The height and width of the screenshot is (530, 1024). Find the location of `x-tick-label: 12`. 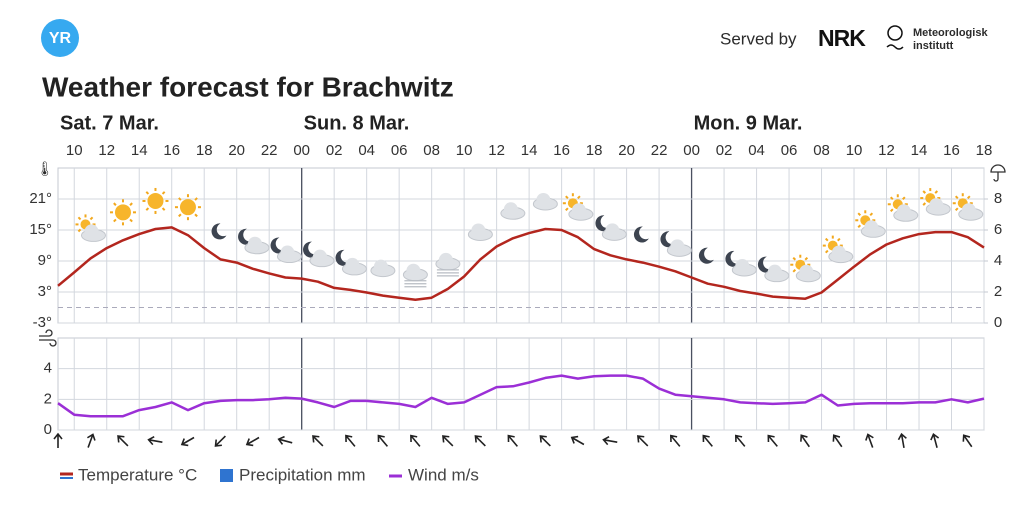

x-tick-label: 12 is located at coordinates (886, 150).